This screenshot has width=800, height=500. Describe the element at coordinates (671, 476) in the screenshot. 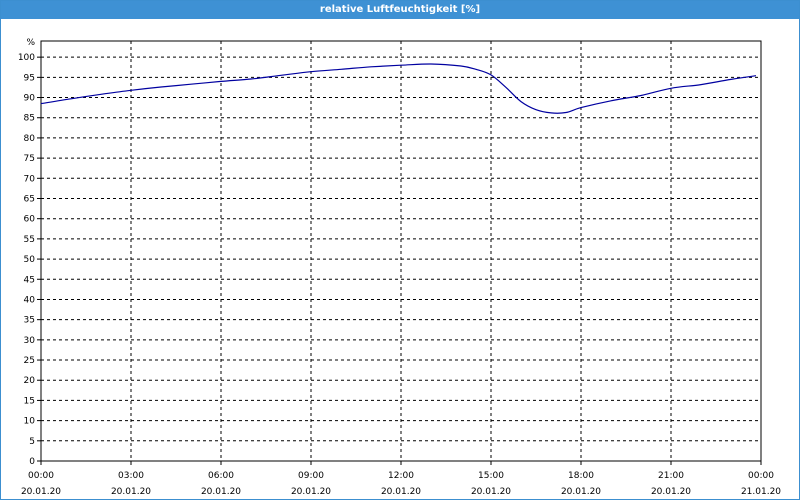

I see `x-tick-time-label: 21:00` at that location.